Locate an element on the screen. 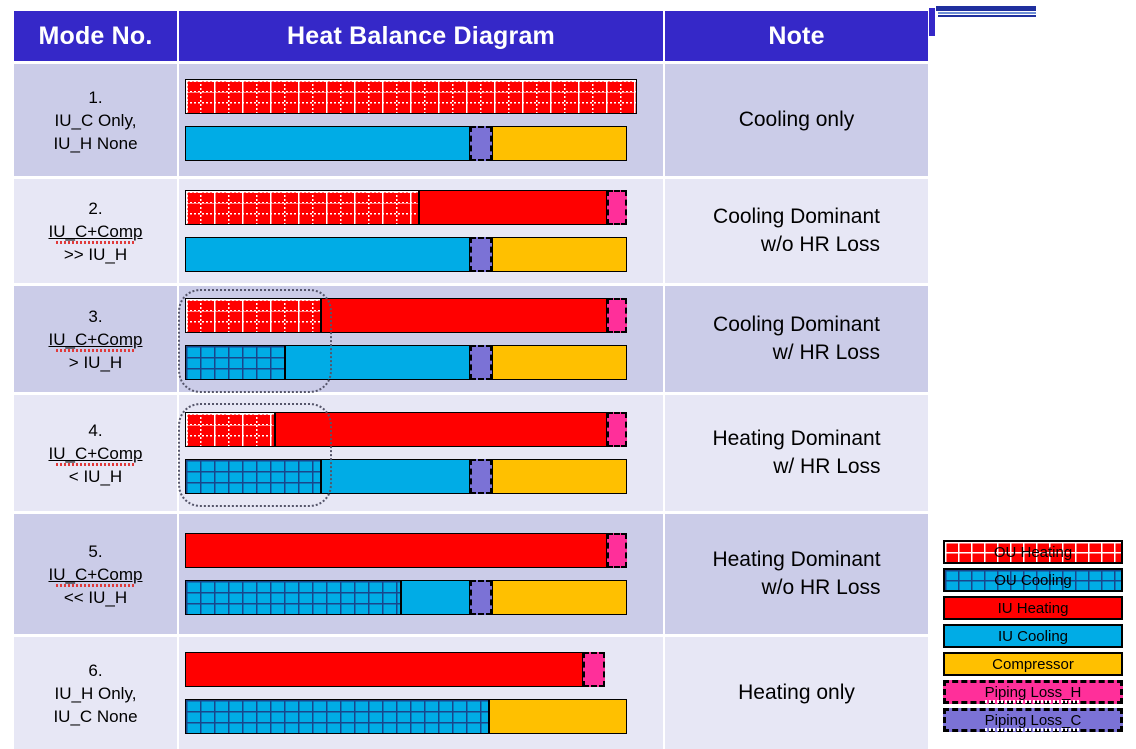 This screenshot has height=749, width=1136. mode-cell: 6. IU_H Only, IU_C None is located at coordinates (95, 693).